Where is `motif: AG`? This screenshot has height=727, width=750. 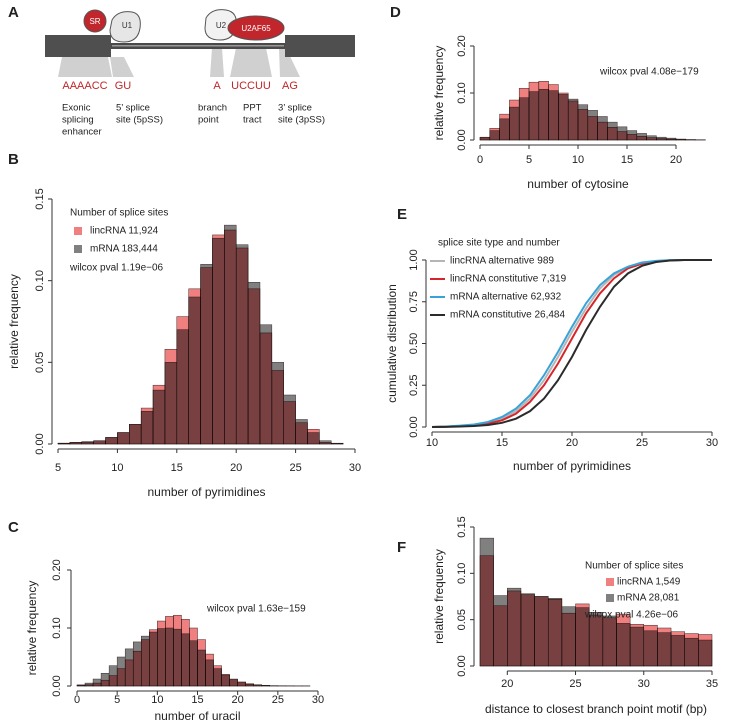 motif: AG is located at coordinates (290, 86).